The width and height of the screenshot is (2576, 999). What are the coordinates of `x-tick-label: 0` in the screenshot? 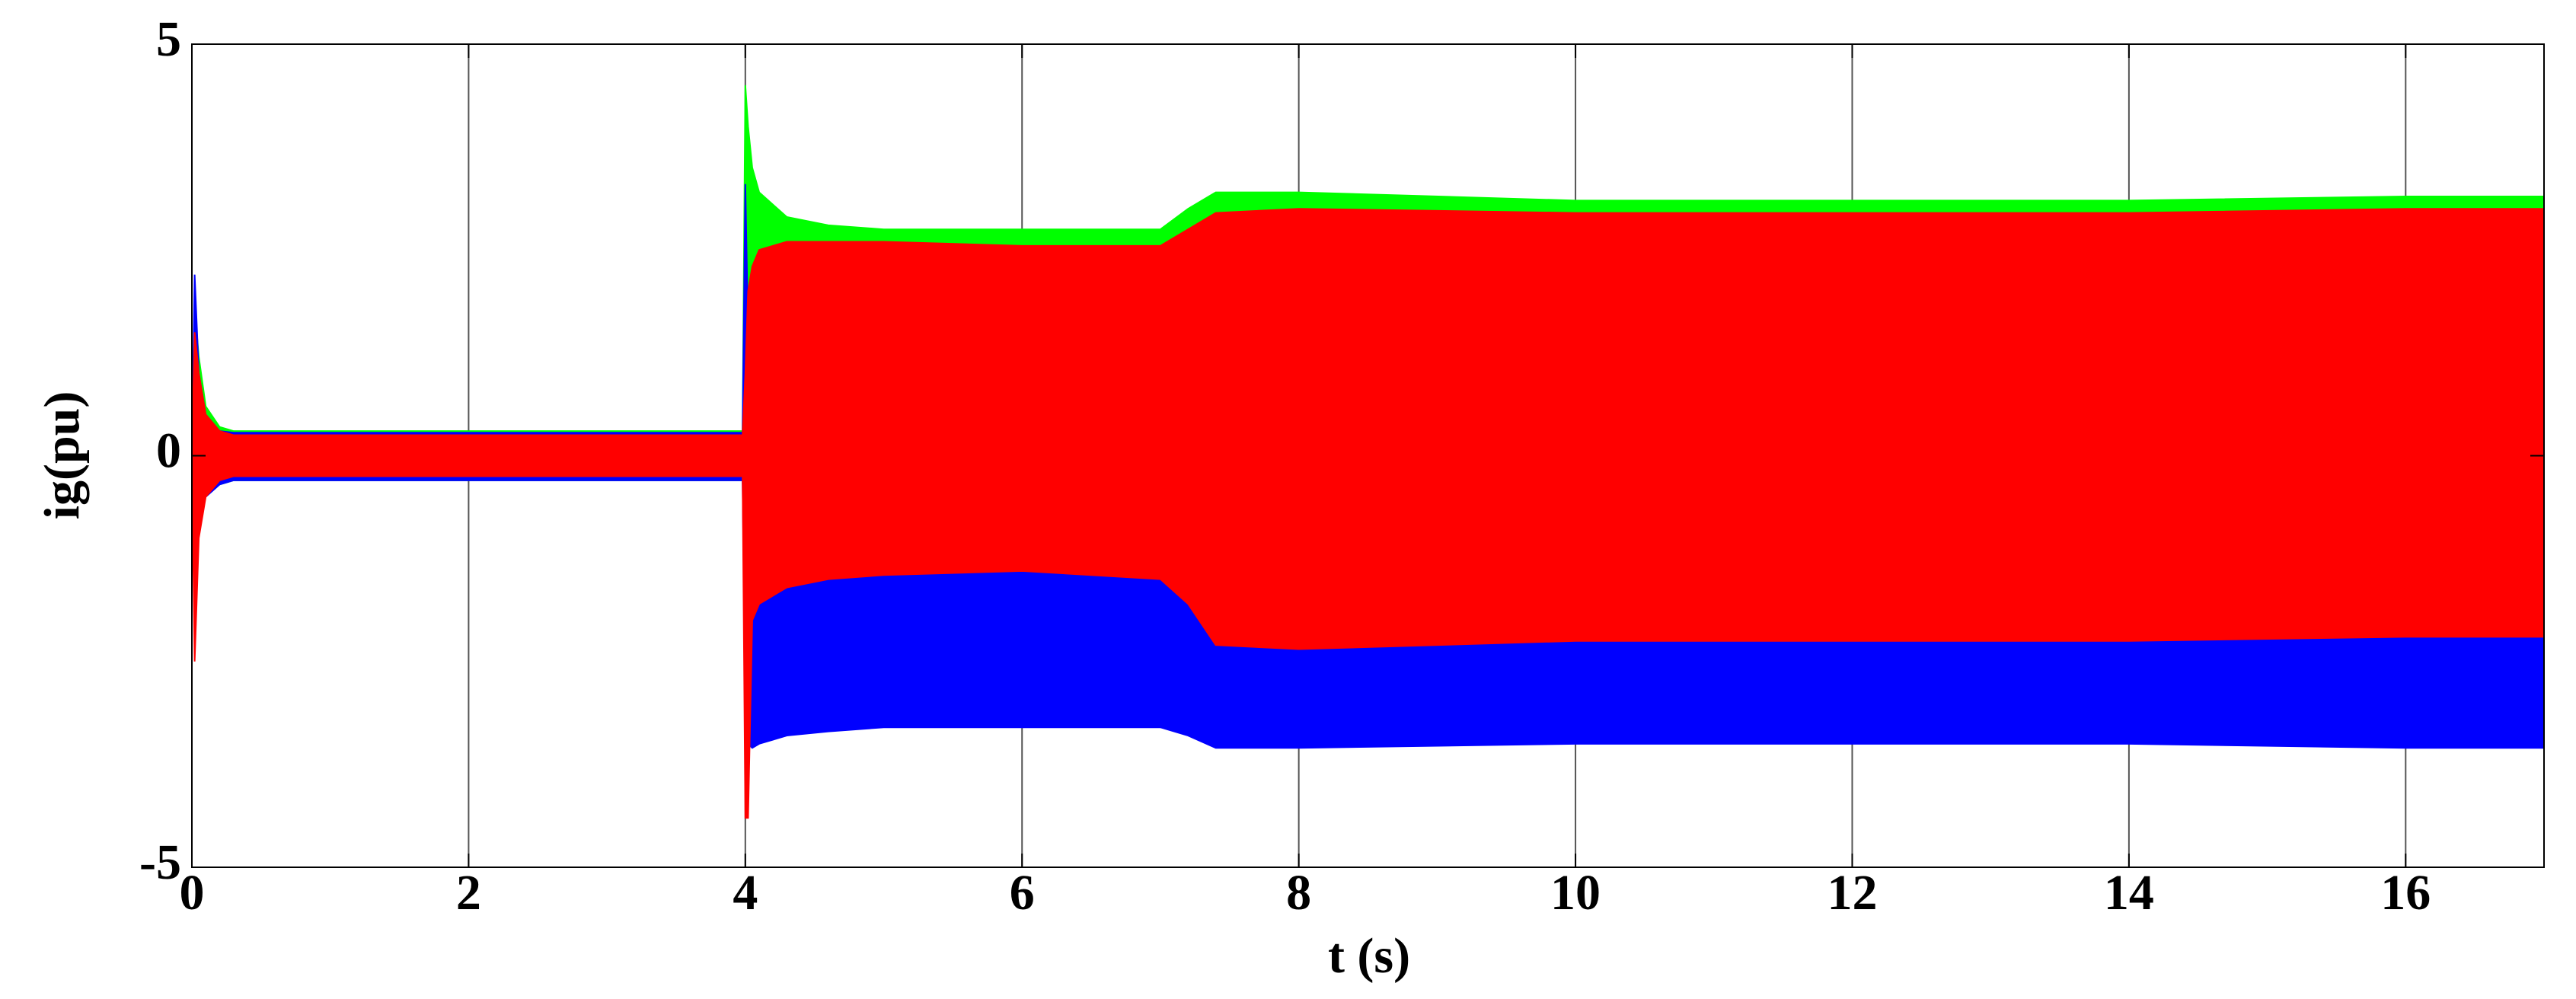 It's located at (192, 893).